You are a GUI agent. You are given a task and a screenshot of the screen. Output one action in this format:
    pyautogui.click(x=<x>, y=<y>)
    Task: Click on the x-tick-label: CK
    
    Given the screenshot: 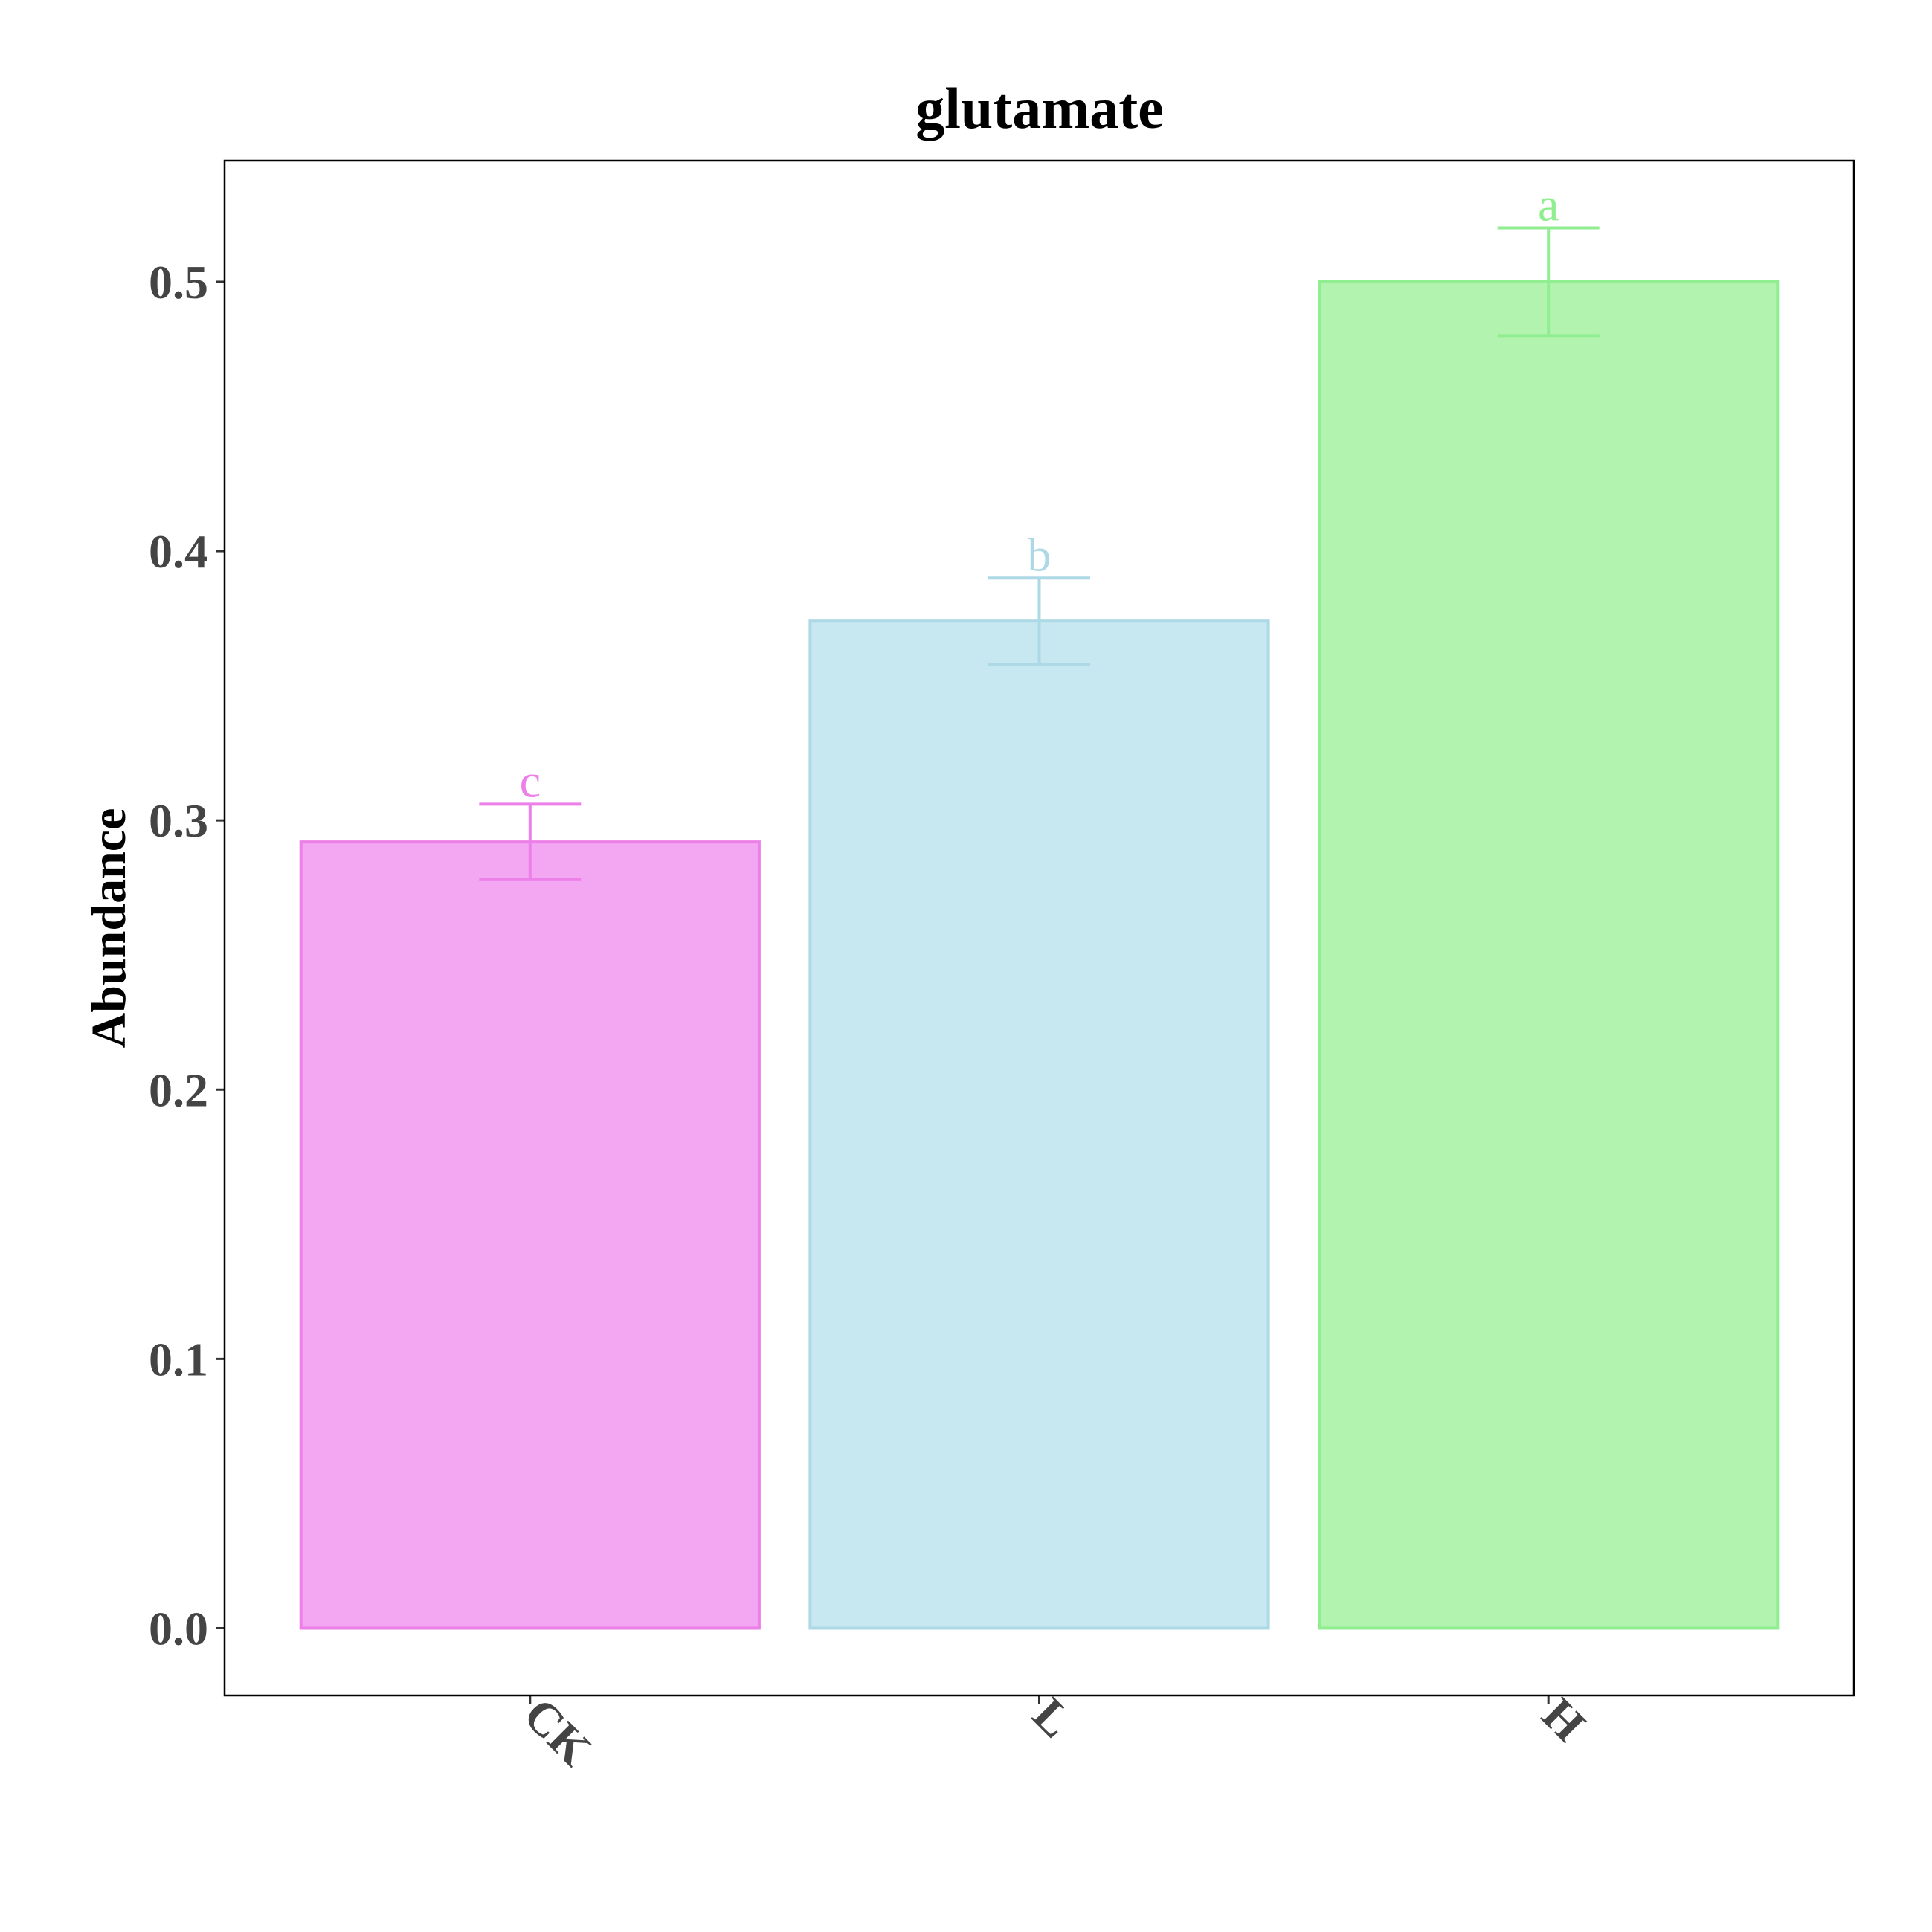 What is the action you would take?
    pyautogui.click(x=558, y=1732)
    